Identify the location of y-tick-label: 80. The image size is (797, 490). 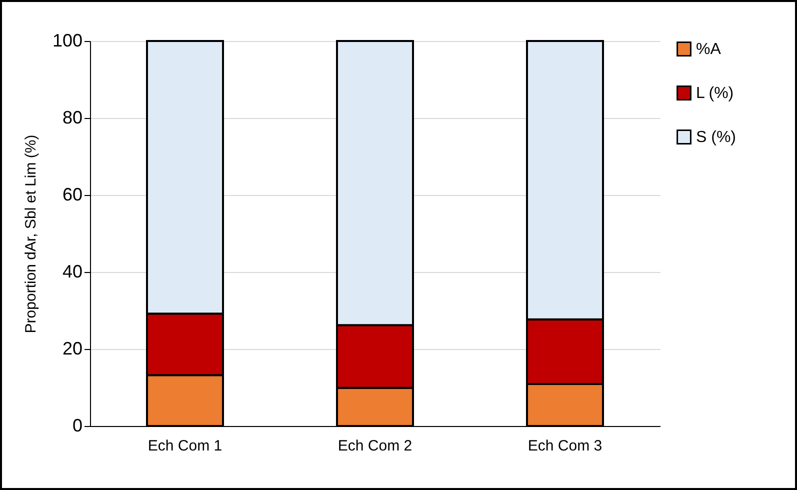
(72, 118).